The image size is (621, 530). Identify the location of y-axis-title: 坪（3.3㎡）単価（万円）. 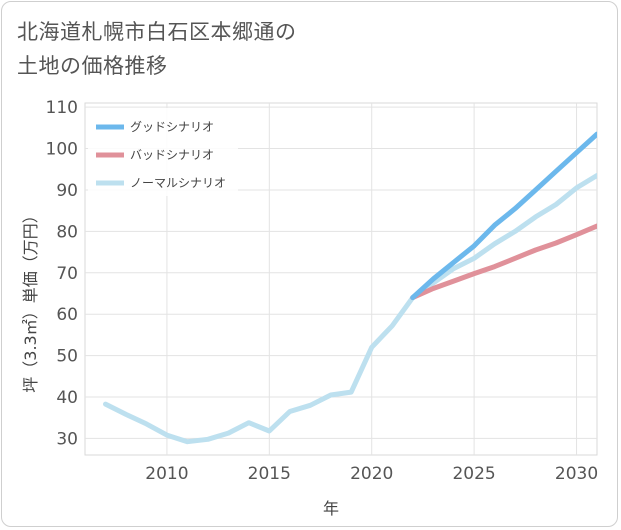
(30, 299).